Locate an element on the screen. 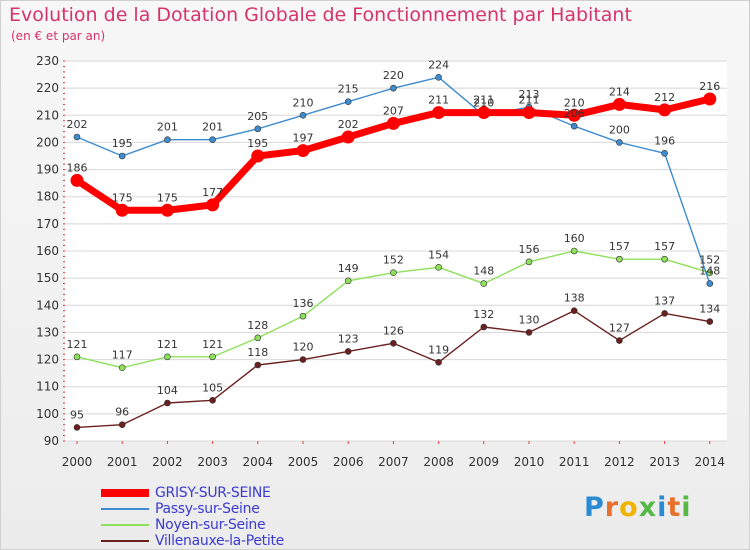 This screenshot has width=750, height=550. data-label: 126 is located at coordinates (393, 330).